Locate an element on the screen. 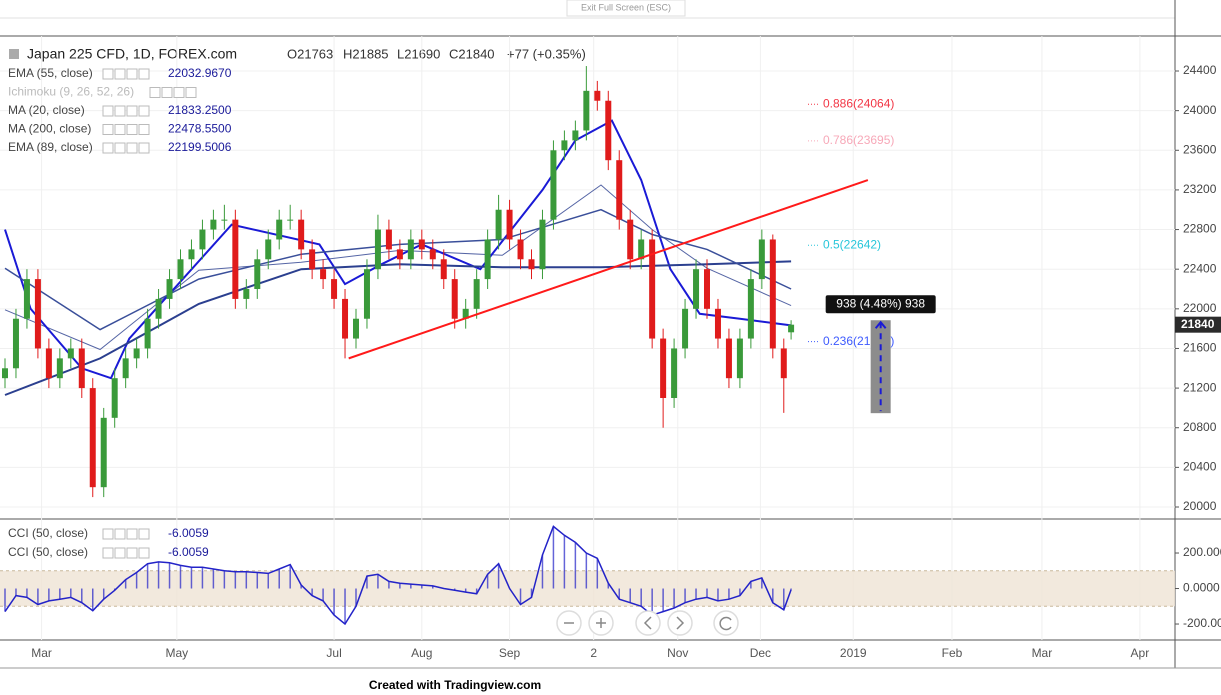 The width and height of the screenshot is (1221, 695). y-tick-label: 20000 is located at coordinates (1200, 506).